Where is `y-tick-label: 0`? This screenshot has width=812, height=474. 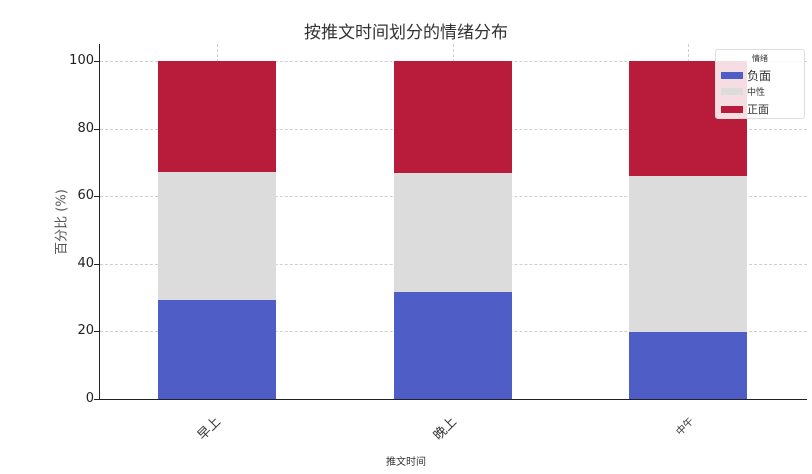
y-tick-label: 0 is located at coordinates (89, 398).